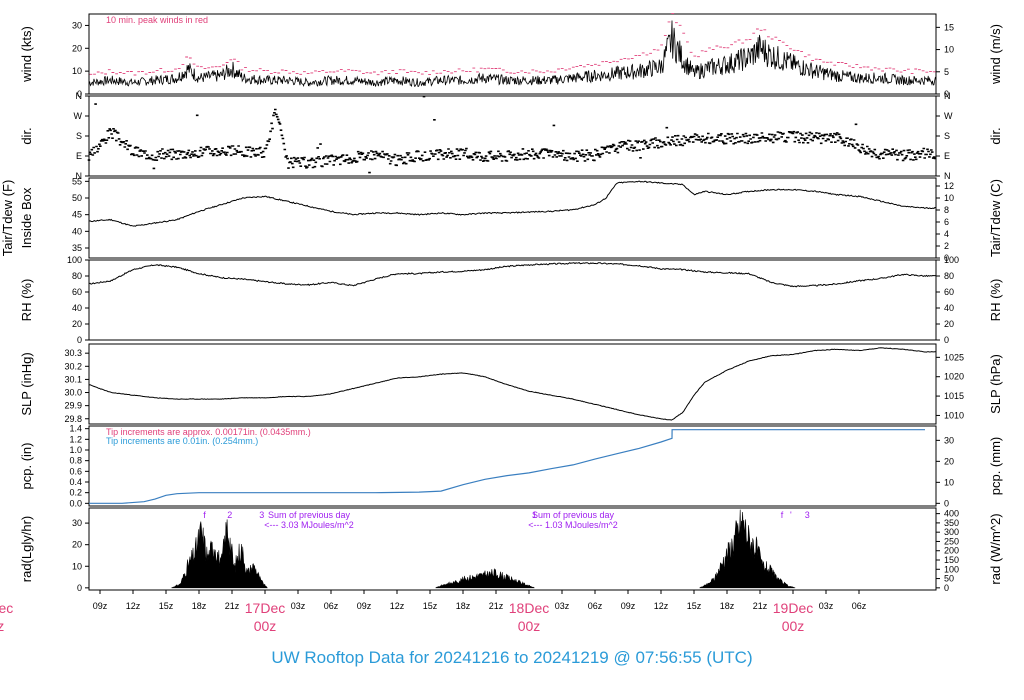 The height and width of the screenshot is (700, 1024). What do you see at coordinates (265, 608) in the screenshot?
I see `date-label: 17Dec` at bounding box center [265, 608].